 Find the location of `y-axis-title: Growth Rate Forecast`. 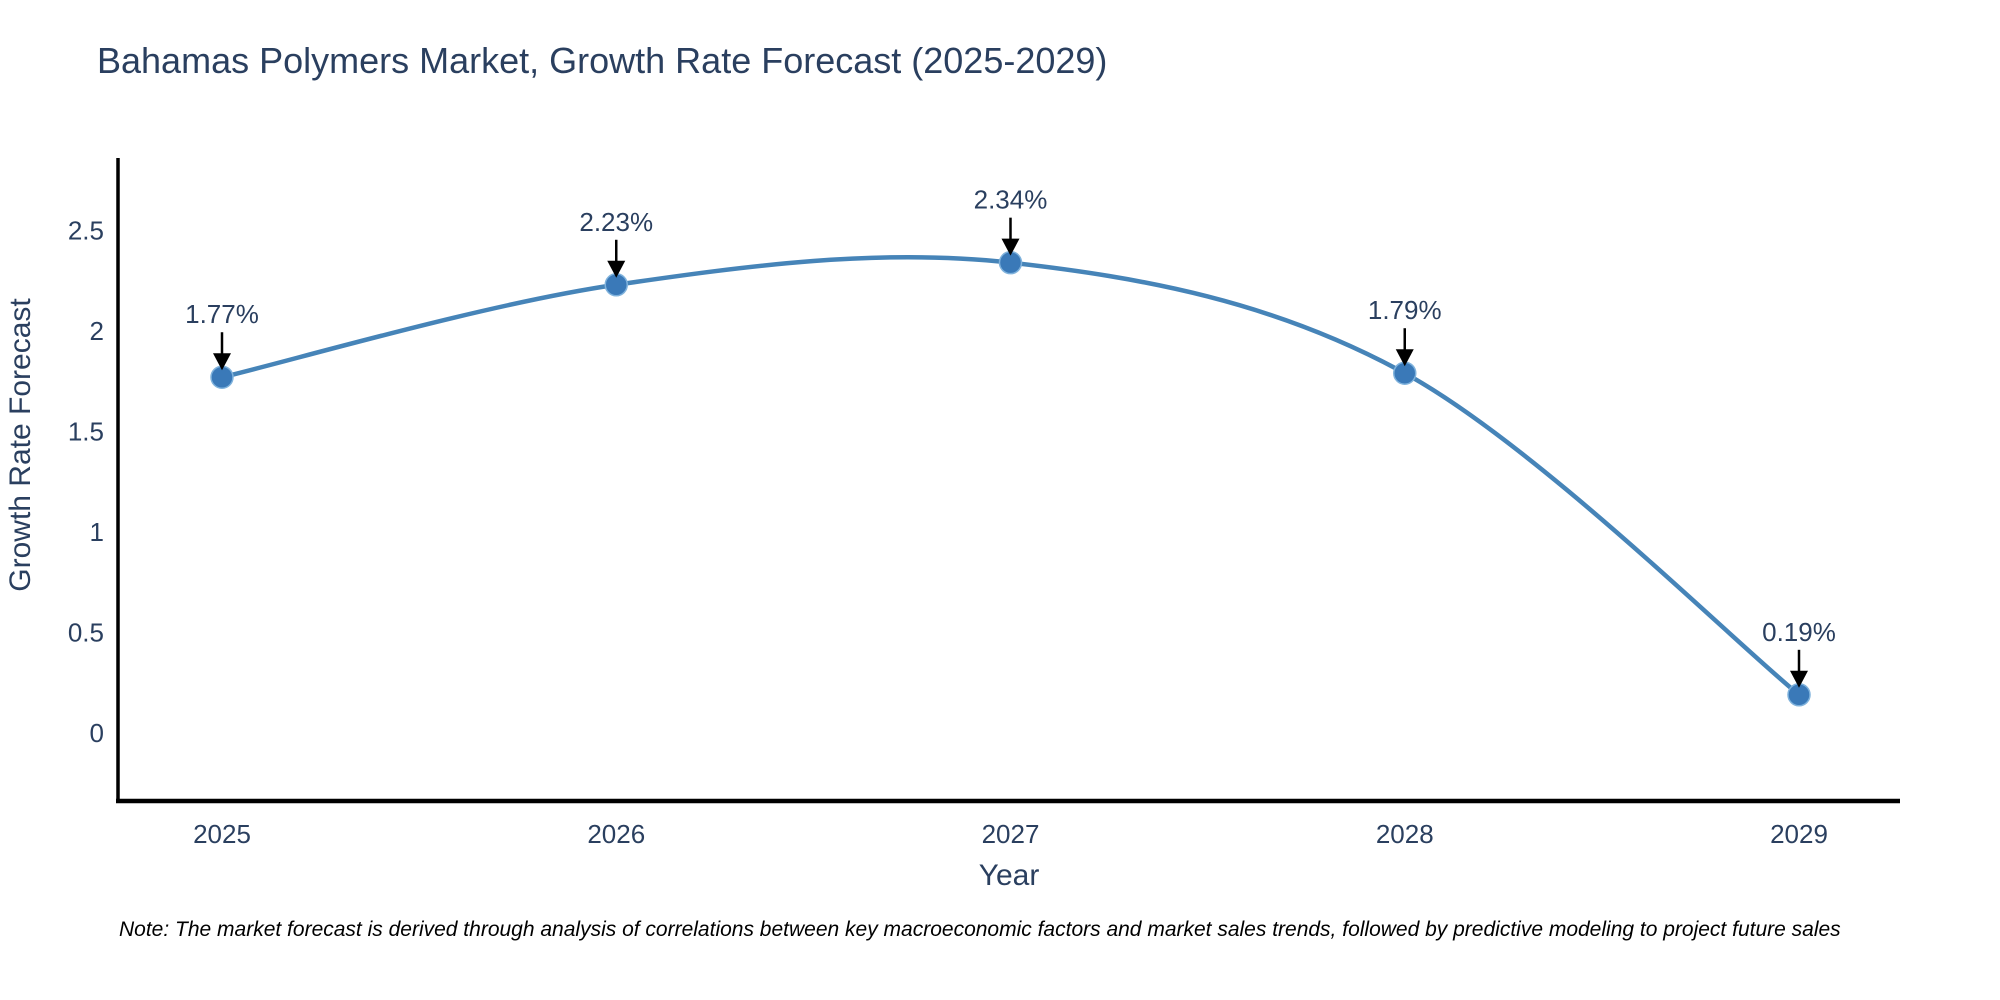

y-axis-title: Growth Rate Forecast is located at coordinates (20, 445).